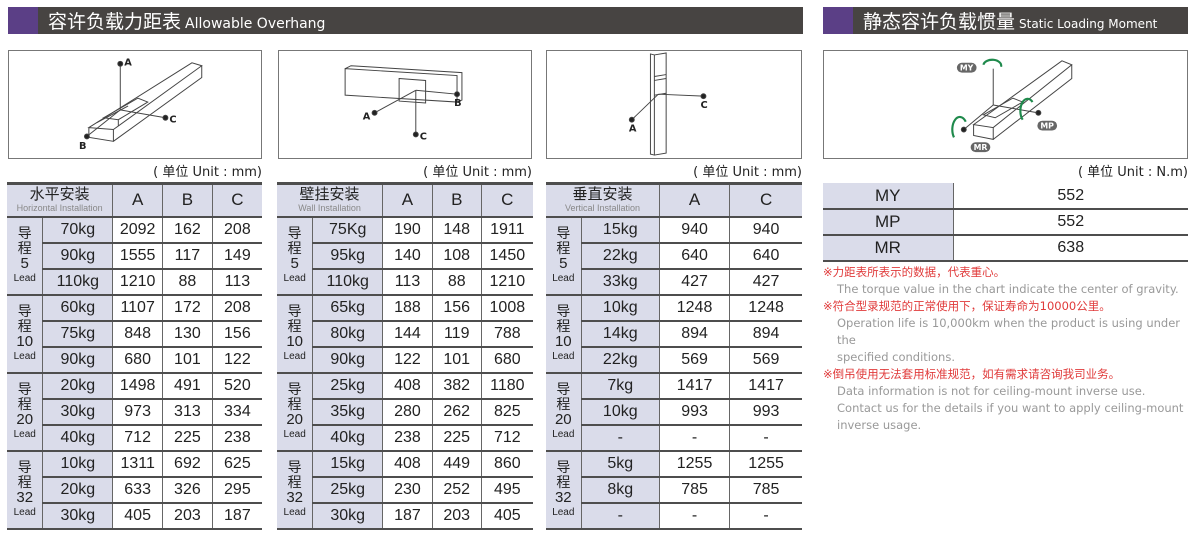 This screenshot has height=539, width=1200. I want to click on header-row: 垂直安装 Vertical Installation A C, so click(674, 200).